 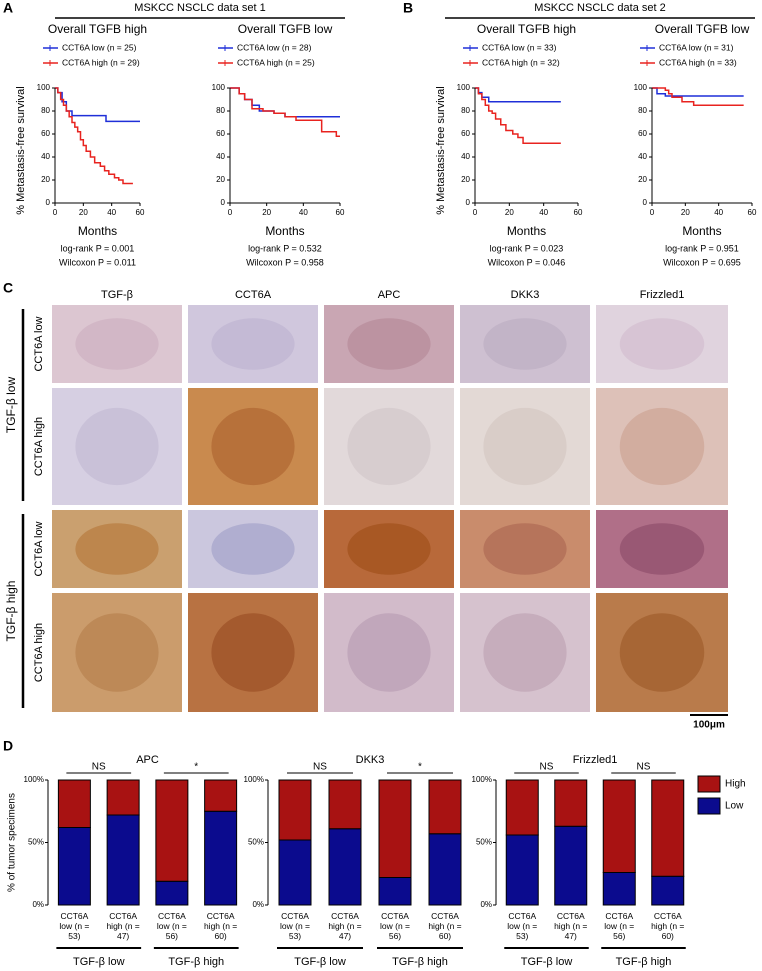 I want to click on column-header: CCT6A, so click(x=253, y=295).